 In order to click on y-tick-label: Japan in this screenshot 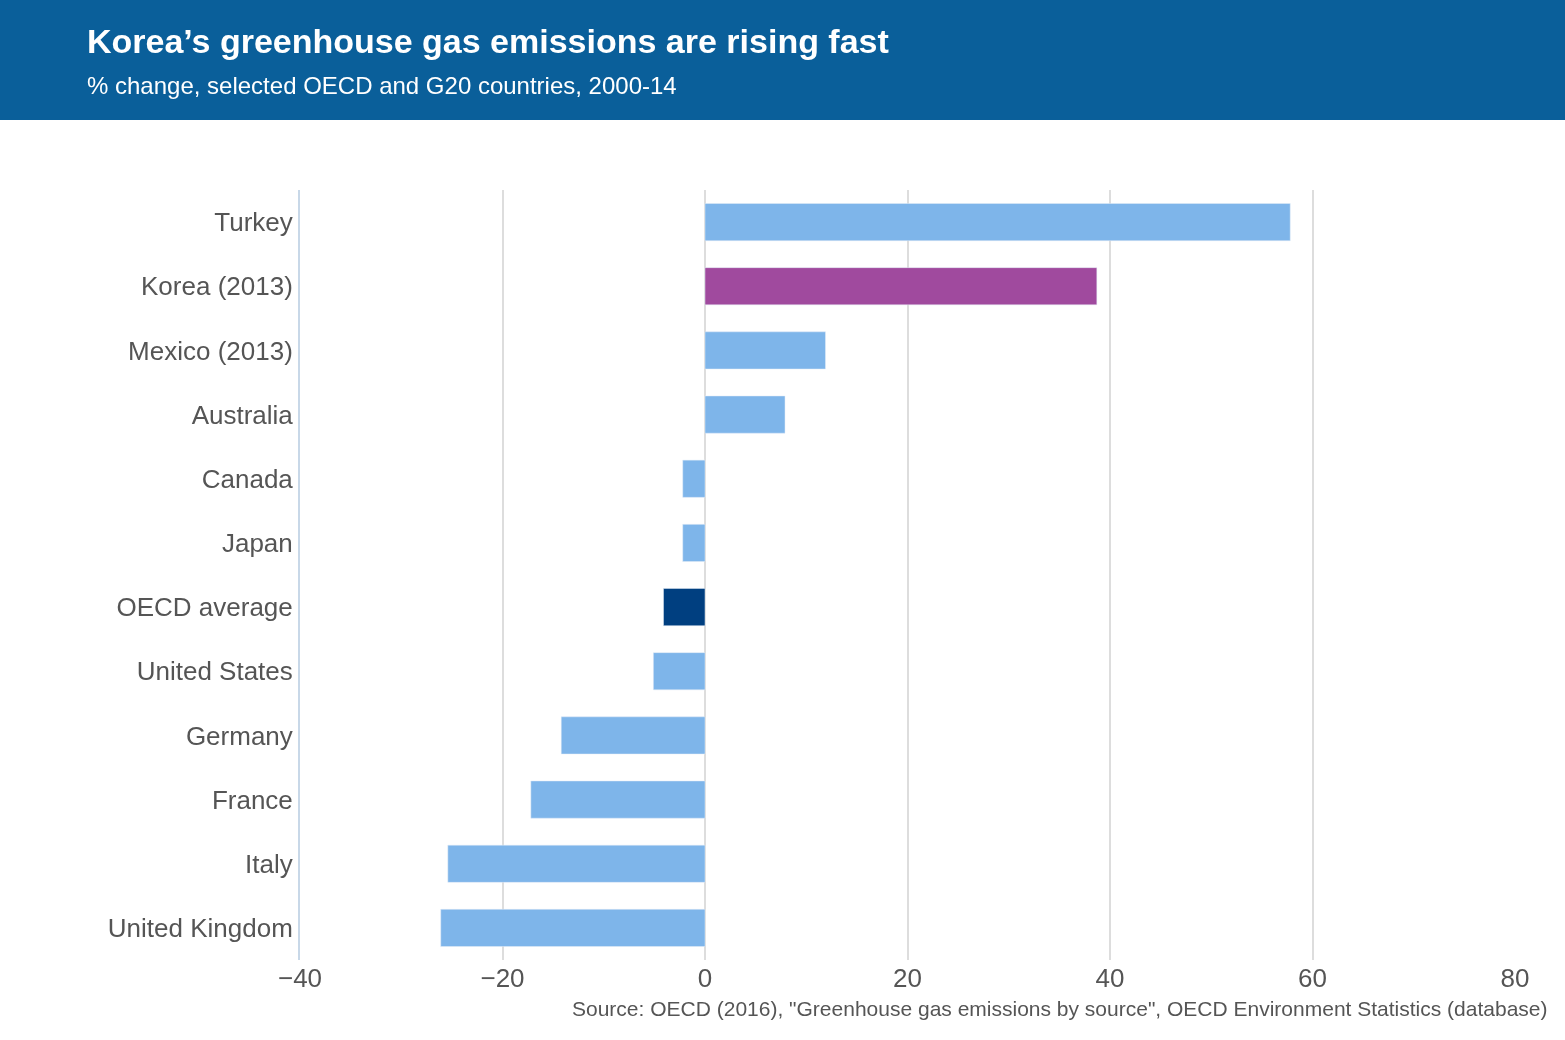, I will do `click(257, 543)`.